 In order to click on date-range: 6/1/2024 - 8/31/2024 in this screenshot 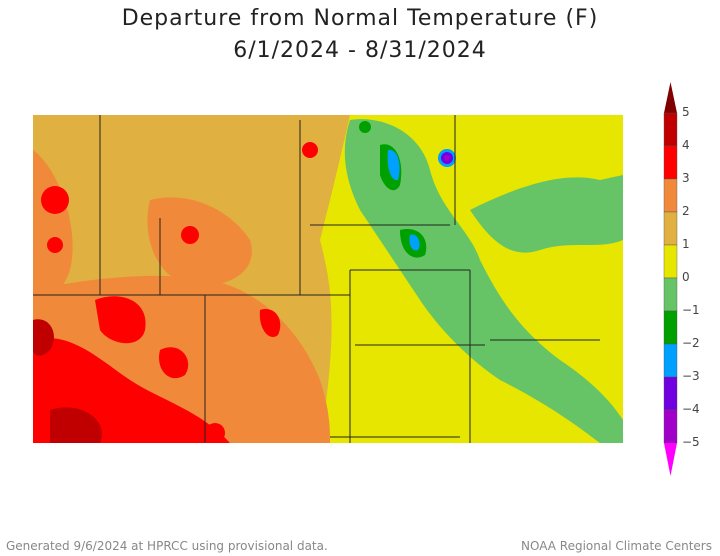, I will do `click(360, 50)`.